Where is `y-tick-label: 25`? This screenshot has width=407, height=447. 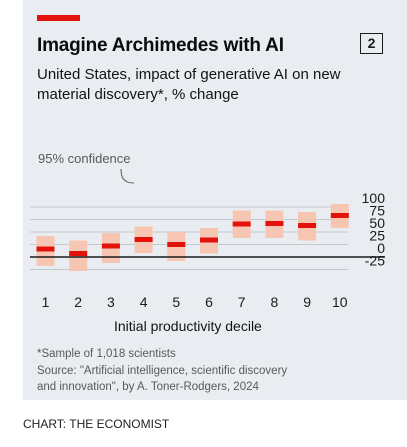
y-tick-label: 25 is located at coordinates (377, 236).